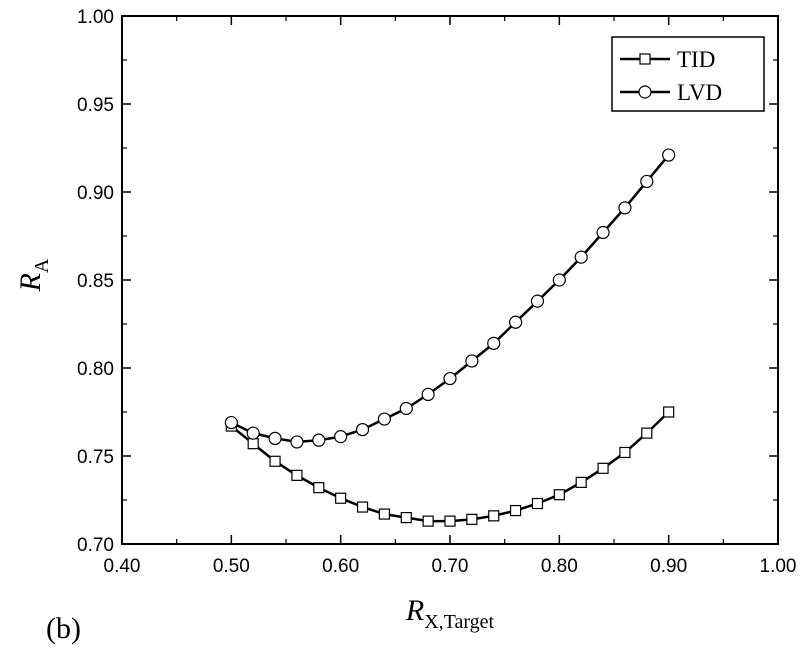  I want to click on legend-label-lvd: LVD, so click(699, 92).